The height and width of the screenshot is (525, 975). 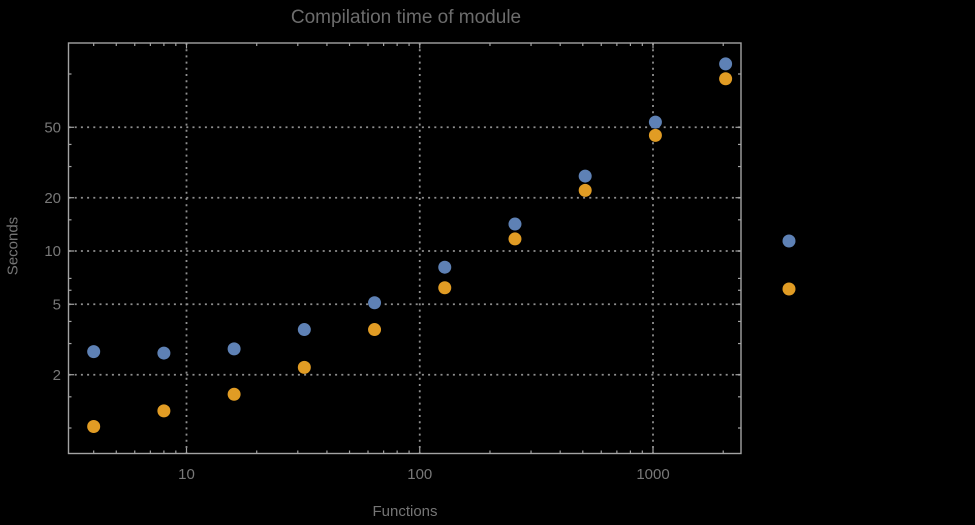 I want to click on chart-title: Compilation time of module, so click(x=406, y=17).